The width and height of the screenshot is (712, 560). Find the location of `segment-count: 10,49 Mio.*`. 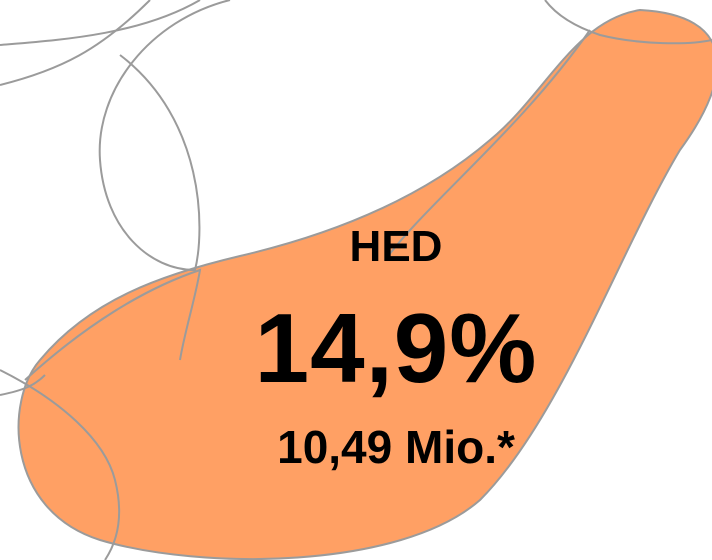

segment-count: 10,49 Mio.* is located at coordinates (396, 447).